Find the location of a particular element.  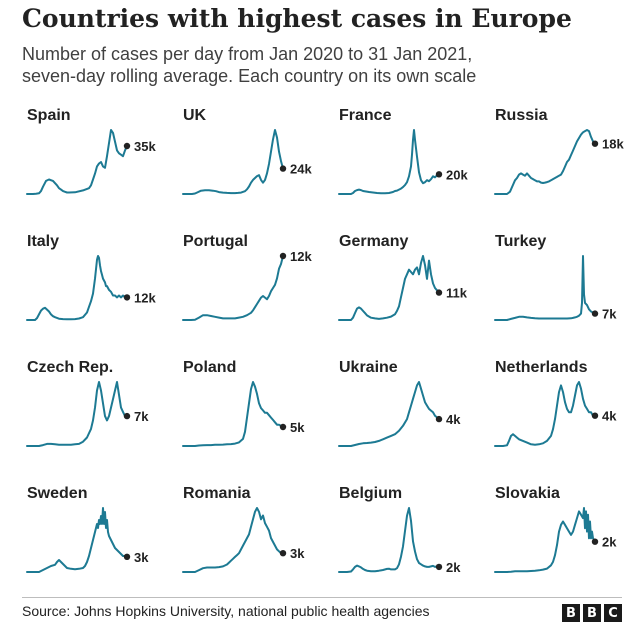

country-panel-slovakia: Slovakia 2k is located at coordinates (555, 529).